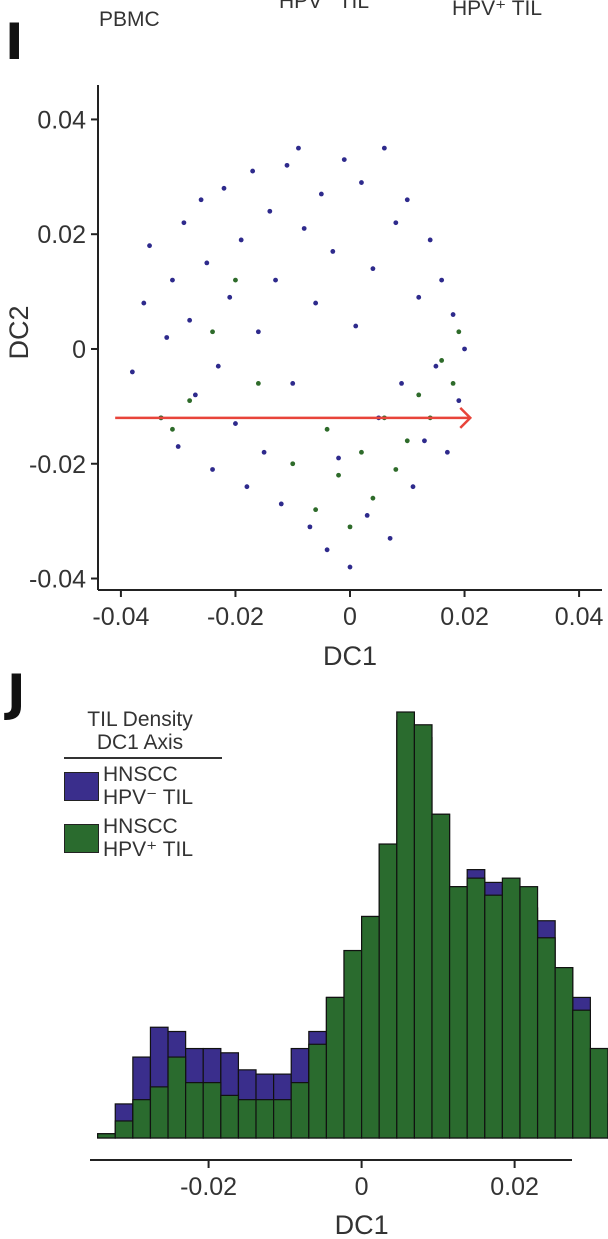 The image size is (608, 1239). Describe the element at coordinates (324, 6) in the screenshot. I see `hpv-neg-til-label: HPV⁻ TIL` at that location.